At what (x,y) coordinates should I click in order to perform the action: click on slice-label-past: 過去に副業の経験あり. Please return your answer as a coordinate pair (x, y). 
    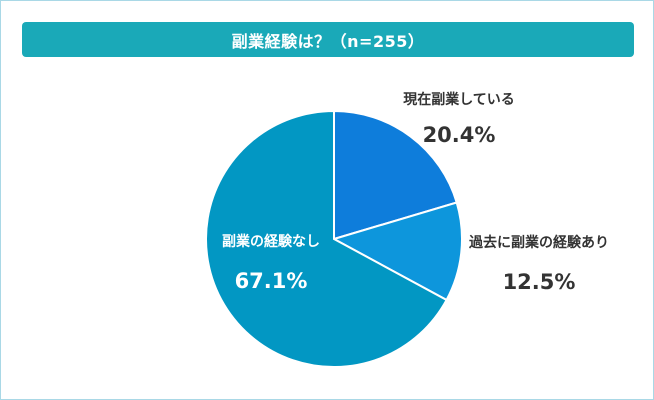
    Looking at the image, I should click on (538, 242).